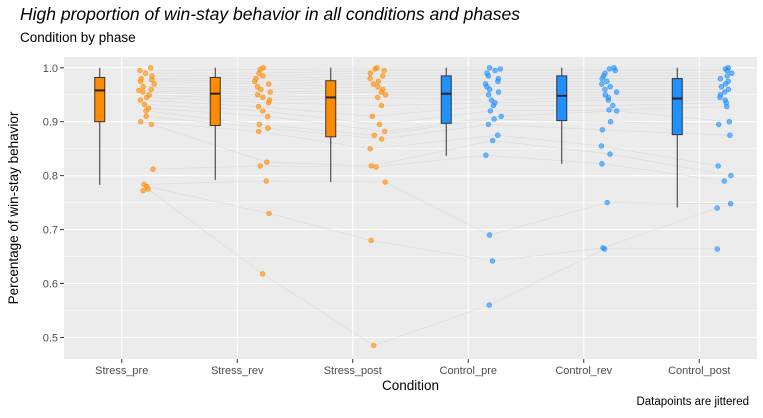  What do you see at coordinates (13, 207) in the screenshot?
I see `y-axis-title: Percentage of win-stay behavior` at bounding box center [13, 207].